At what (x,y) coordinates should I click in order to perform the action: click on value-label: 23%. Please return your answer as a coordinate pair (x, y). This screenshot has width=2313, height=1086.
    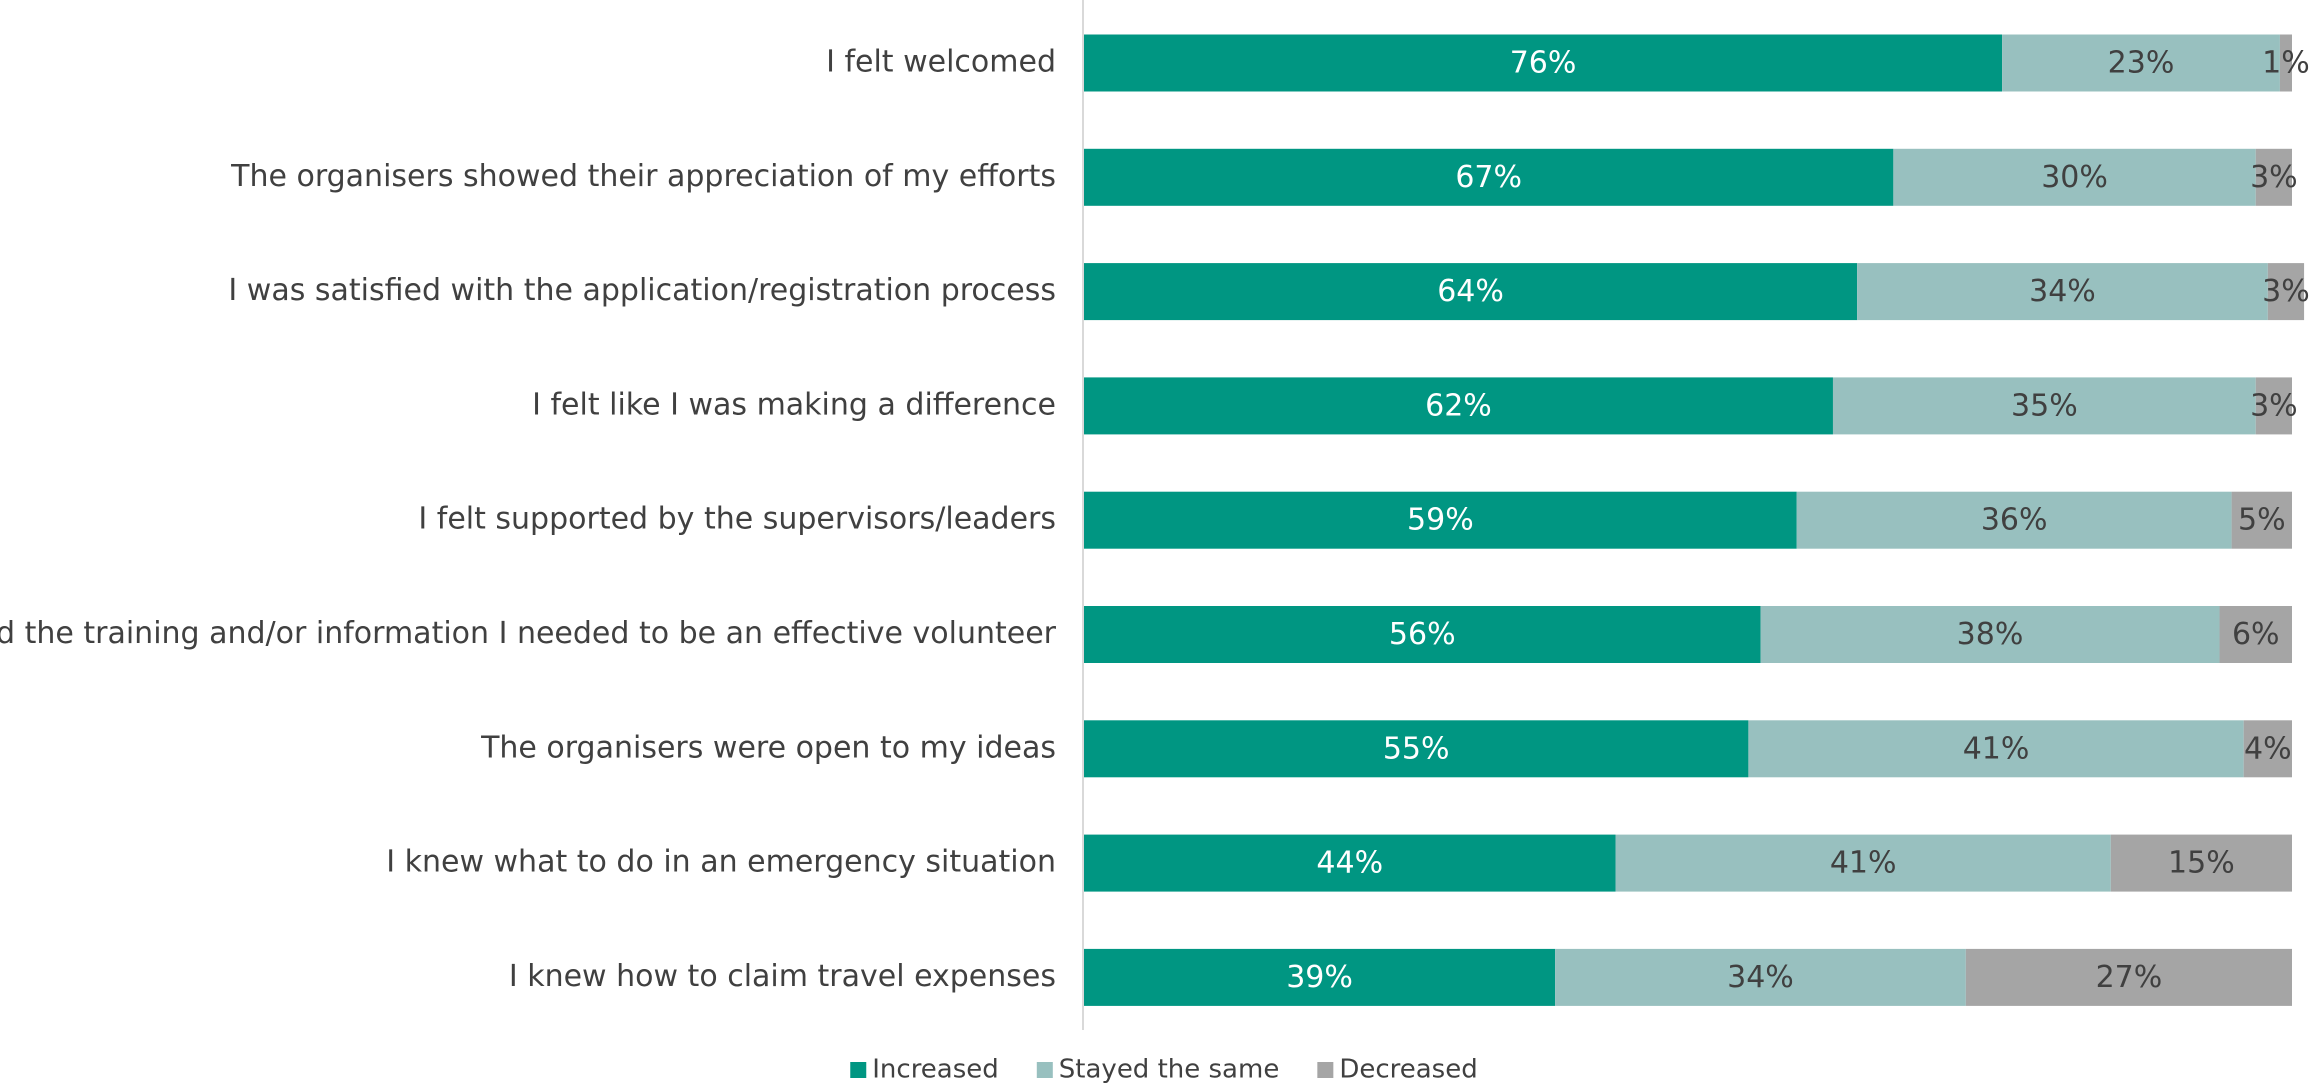
    Looking at the image, I should click on (2141, 63).